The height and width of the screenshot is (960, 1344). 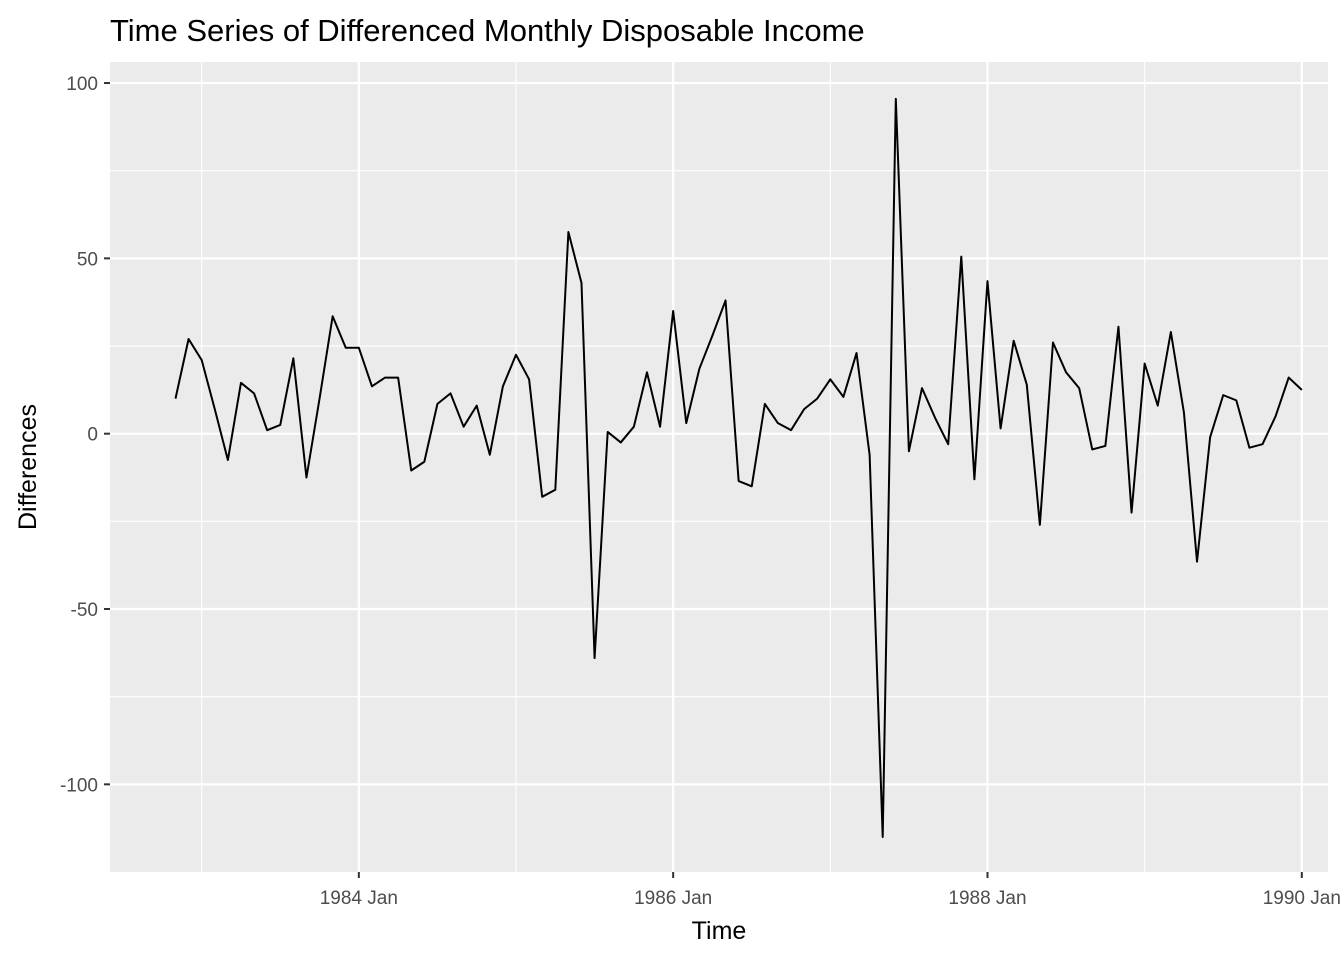 I want to click on y-tick-label: 50, so click(x=87, y=259).